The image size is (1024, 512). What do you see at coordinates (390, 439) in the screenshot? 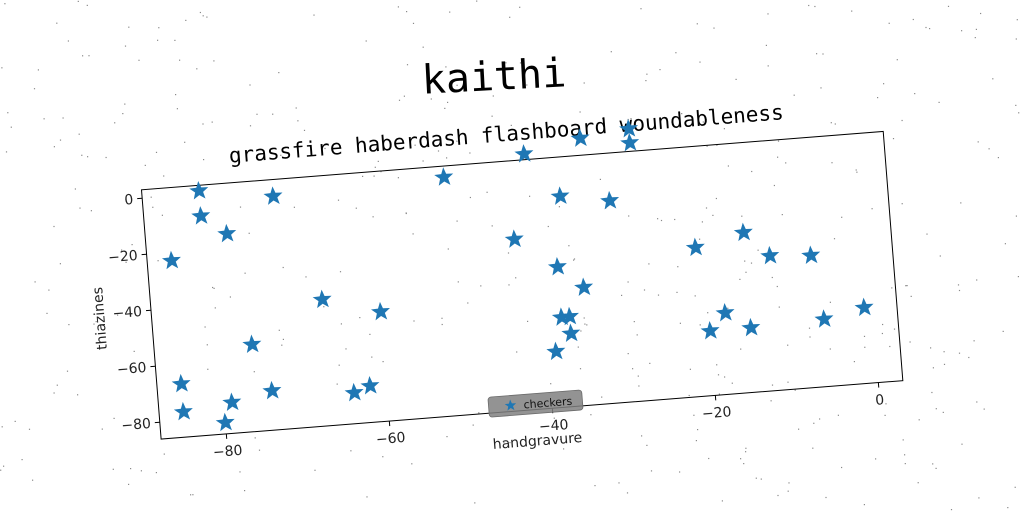
I see `x-tick-label: −60` at bounding box center [390, 439].